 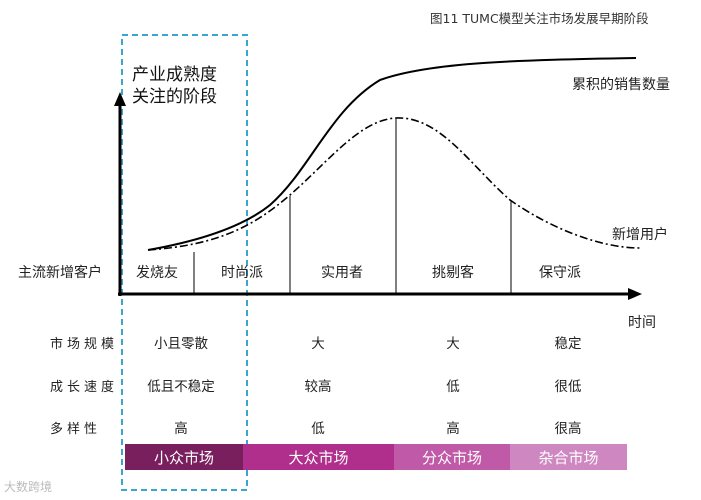 I want to click on market-bar-segmented: 分众市场, so click(x=452, y=457).